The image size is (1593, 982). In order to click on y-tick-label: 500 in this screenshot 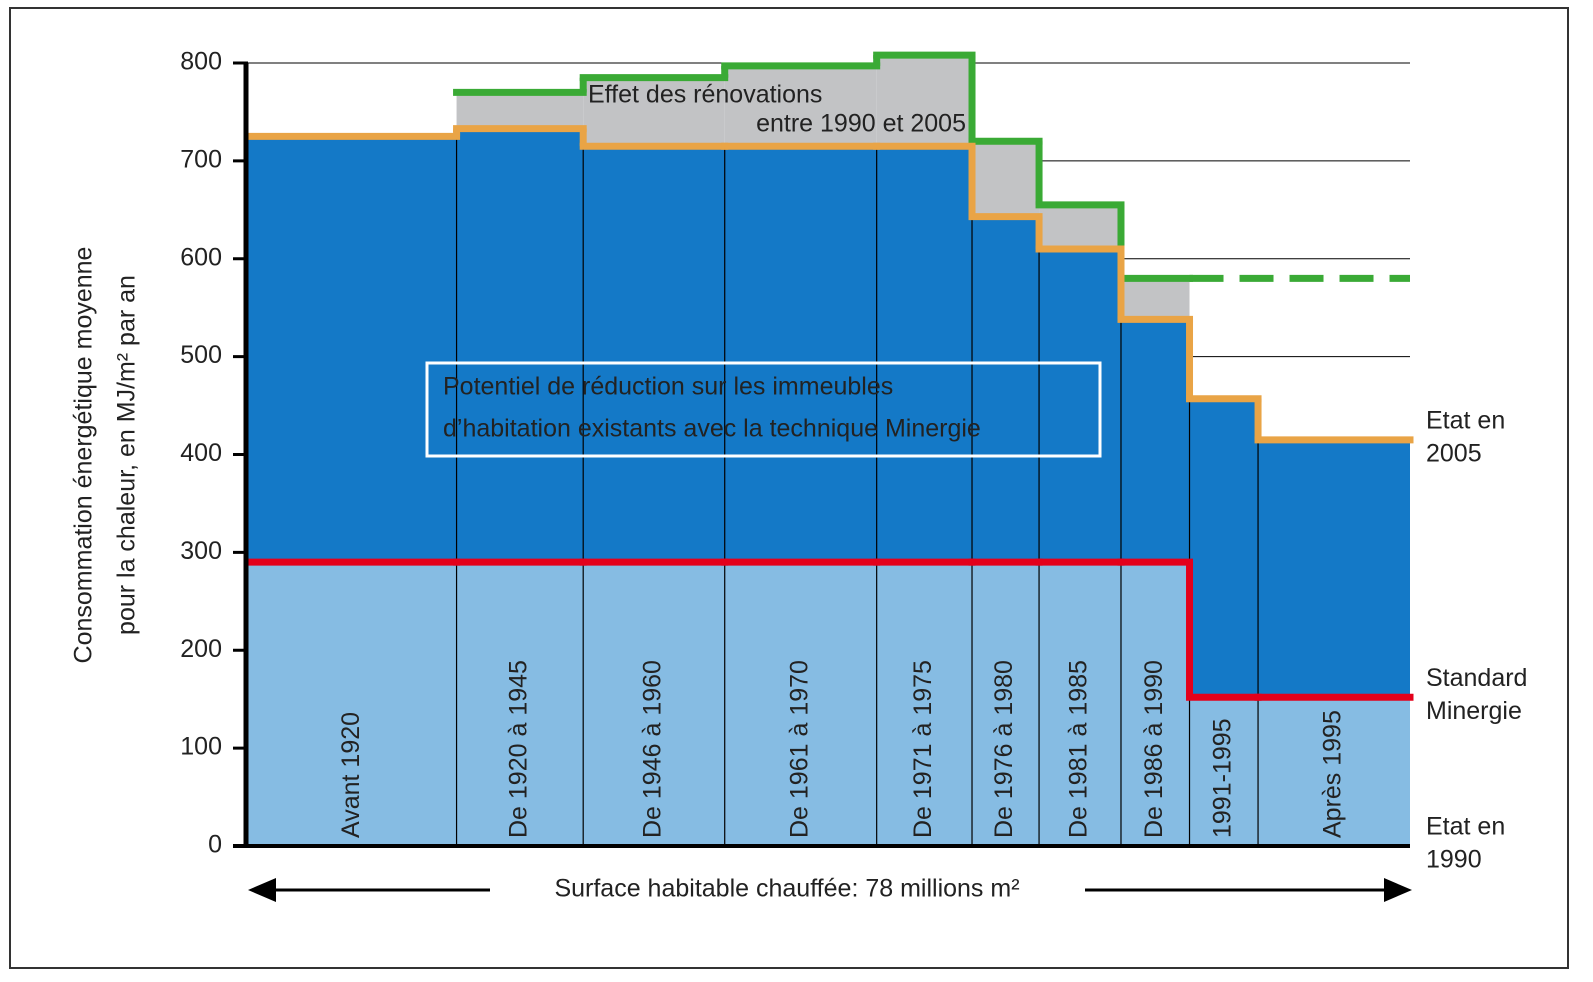, I will do `click(201, 355)`.